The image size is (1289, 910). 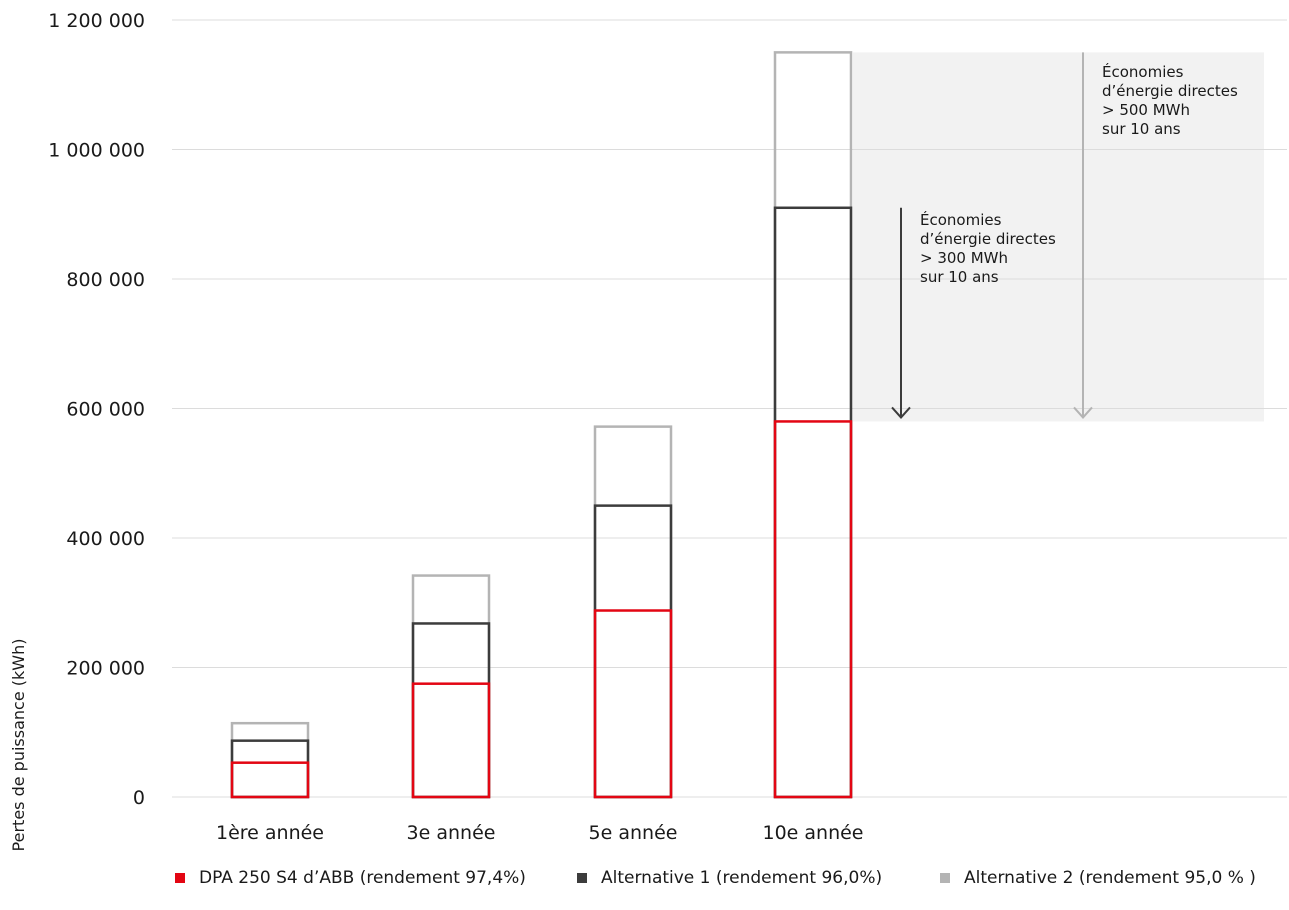 What do you see at coordinates (742, 878) in the screenshot?
I see `legend-label-alt1: Alternative 1 (rendement 96,0%)` at bounding box center [742, 878].